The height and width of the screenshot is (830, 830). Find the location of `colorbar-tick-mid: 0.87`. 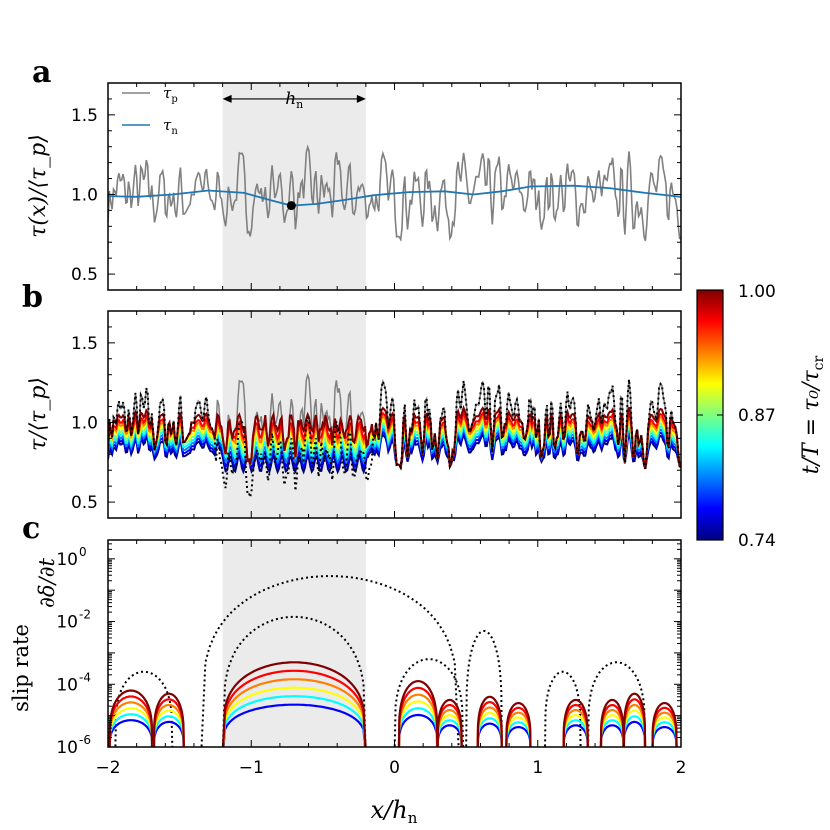

colorbar-tick-mid: 0.87 is located at coordinates (757, 416).